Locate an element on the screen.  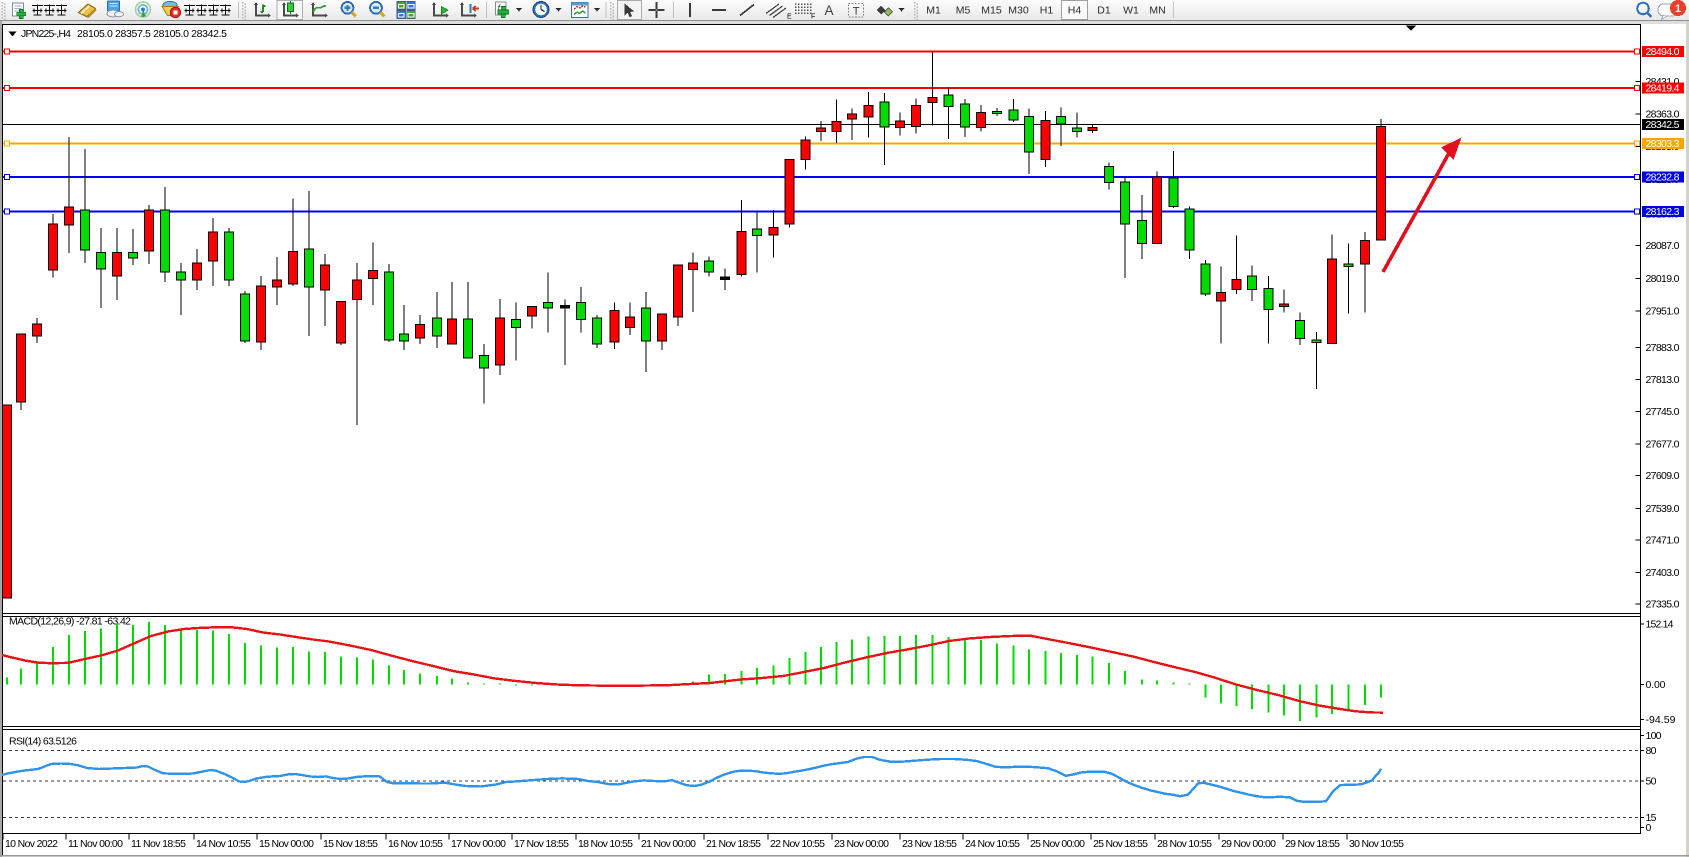
svg-text: 27813.0 is located at coordinates (1663, 380).